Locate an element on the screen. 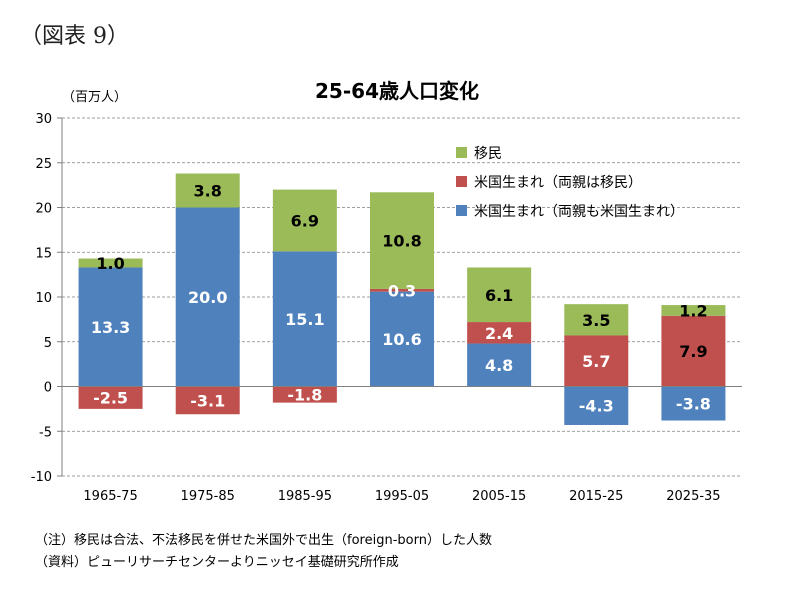 The height and width of the screenshot is (598, 785). data-label: -2.5 is located at coordinates (110, 398).